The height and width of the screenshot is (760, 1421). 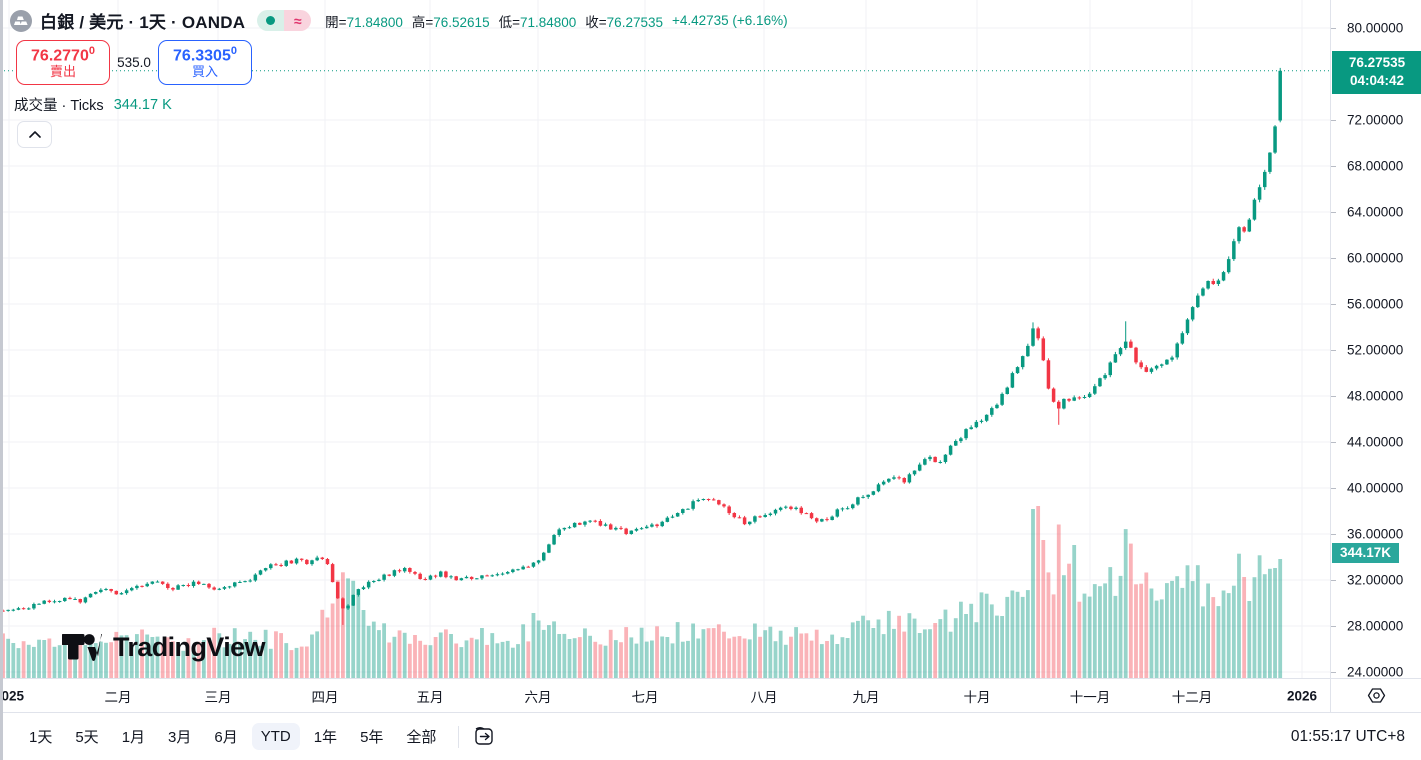 What do you see at coordinates (1302, 695) in the screenshot?
I see `time-axis-label: 2026` at bounding box center [1302, 695].